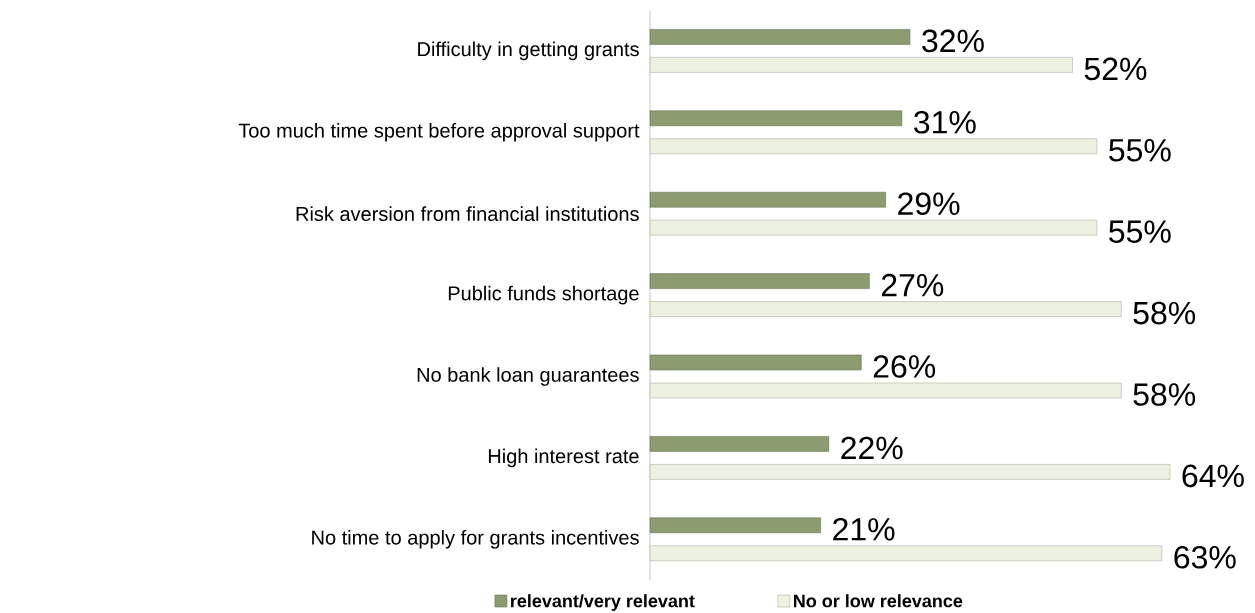  Describe the element at coordinates (475, 539) in the screenshot. I see `y-tick-label: No time to apply for grants incentives` at that location.